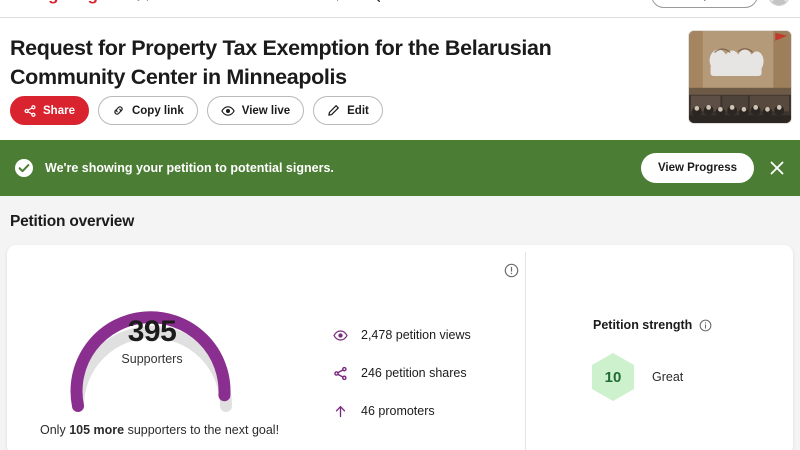  Describe the element at coordinates (202, 430) in the screenshot. I see `goal-suffix: supporters to the next goal!` at that location.